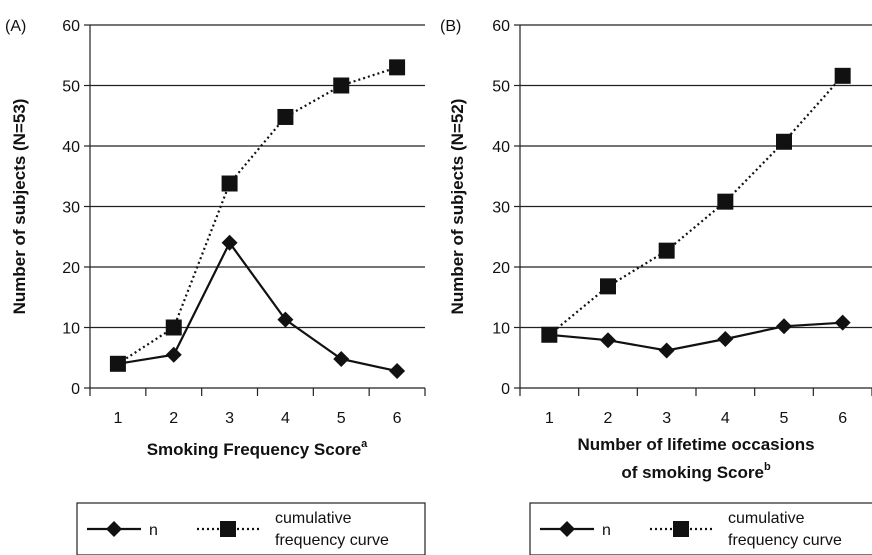 Image resolution: width=872 pixels, height=555 pixels. I want to click on panel-label: (B), so click(450, 26).